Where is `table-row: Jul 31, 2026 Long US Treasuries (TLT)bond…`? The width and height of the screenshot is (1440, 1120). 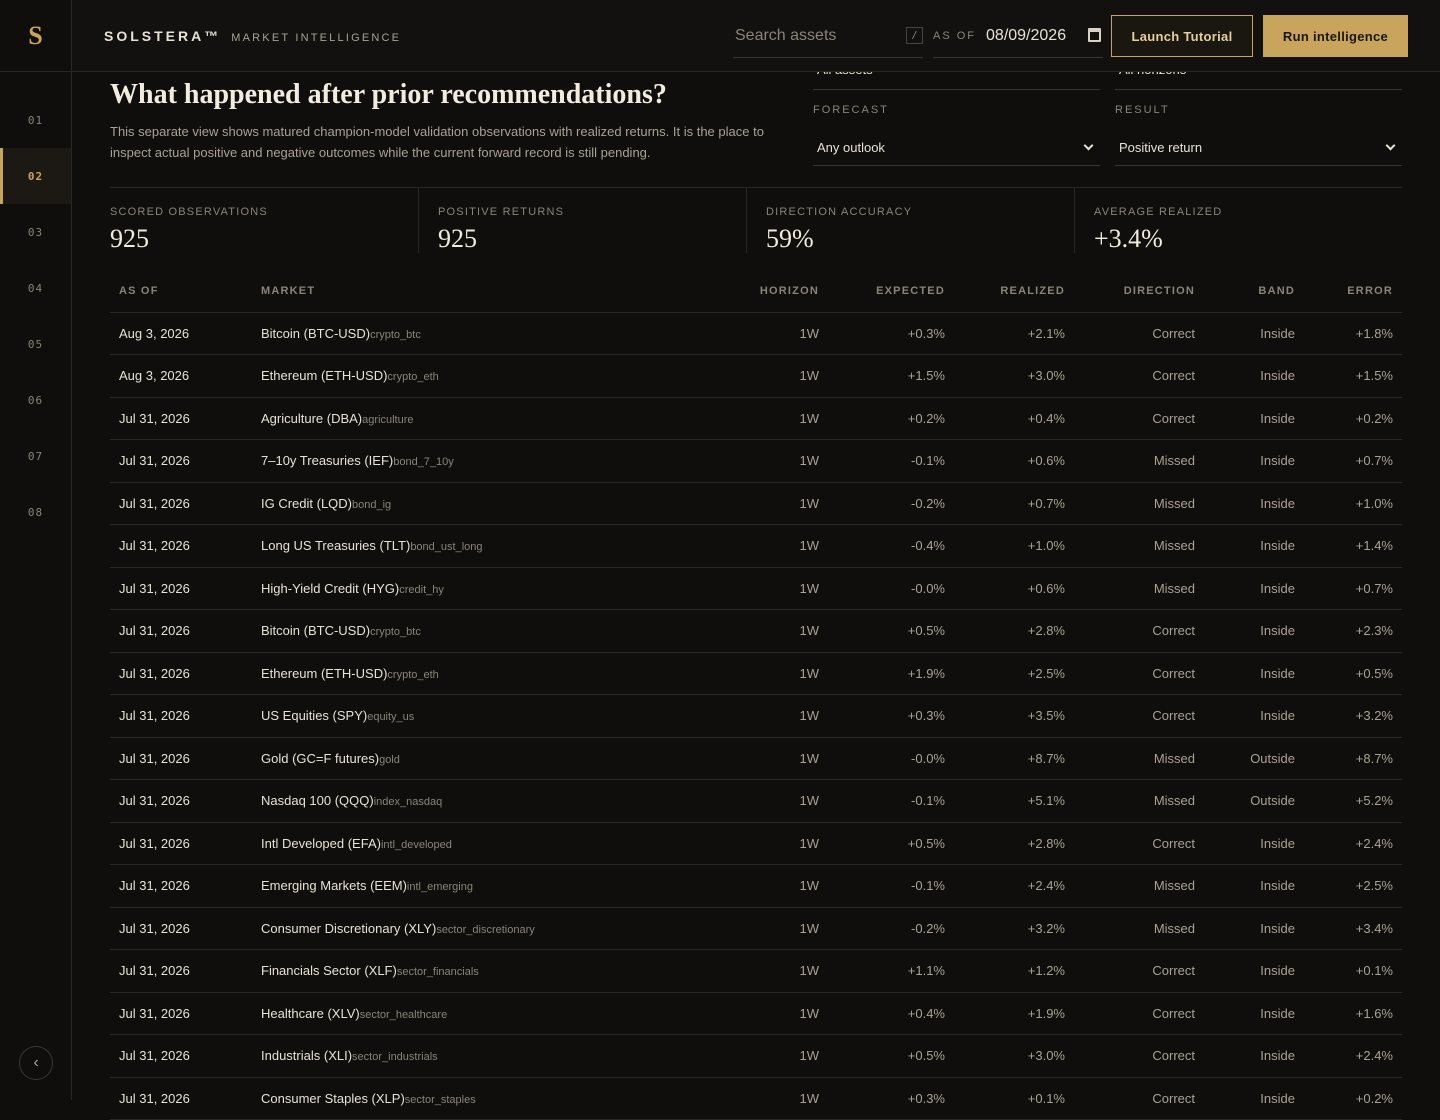
table-row: Jul 31, 2026 Long US Treasuries (TLT)bond… is located at coordinates (756, 546).